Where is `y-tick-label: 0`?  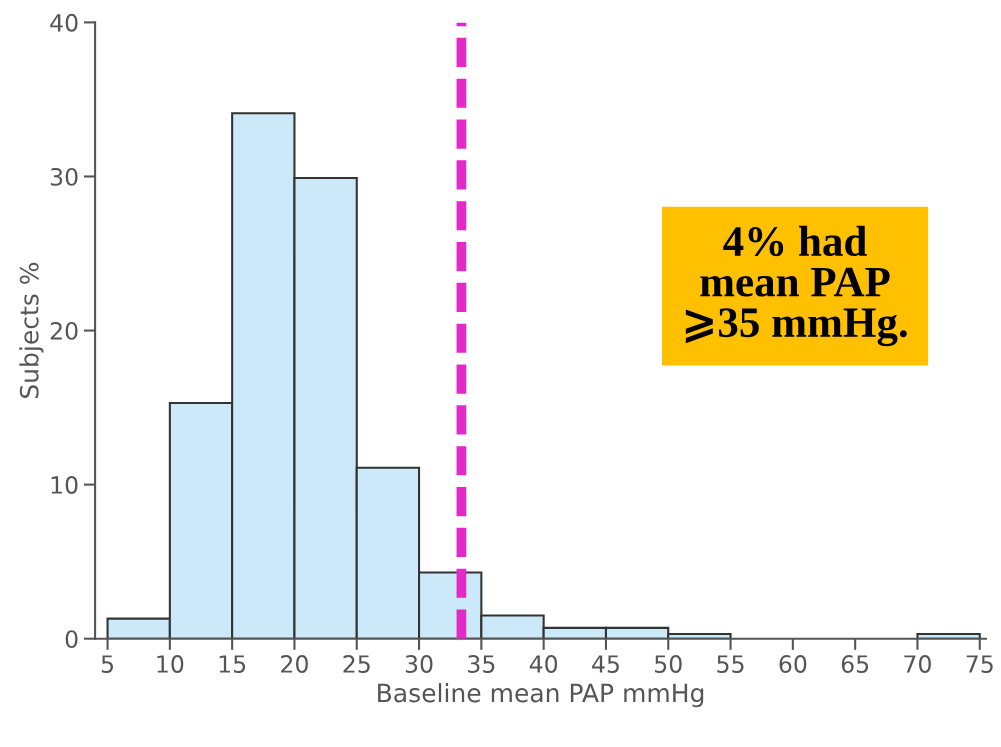 y-tick-label: 0 is located at coordinates (71, 639).